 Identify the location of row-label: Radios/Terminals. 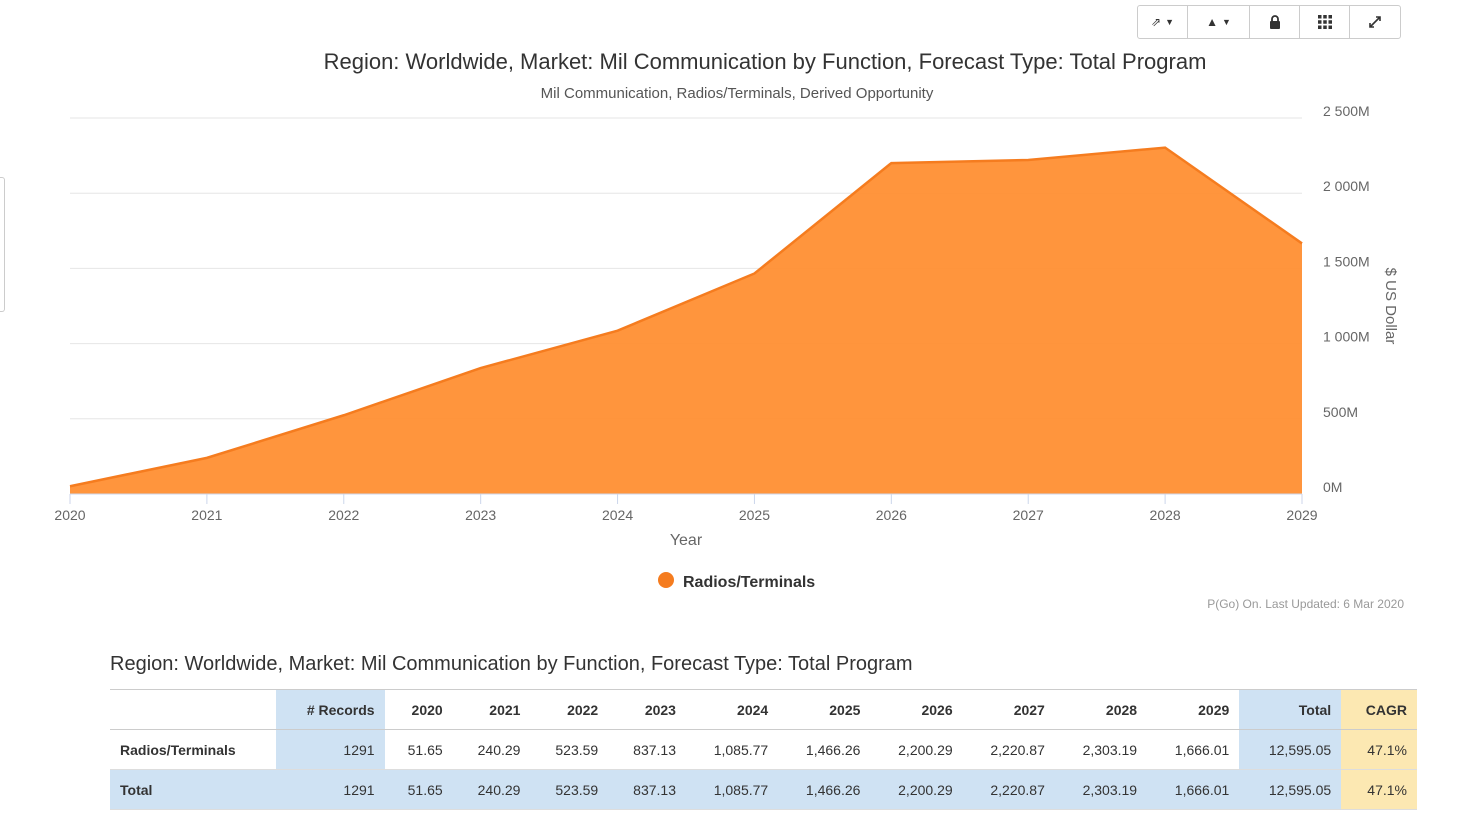
(193, 749).